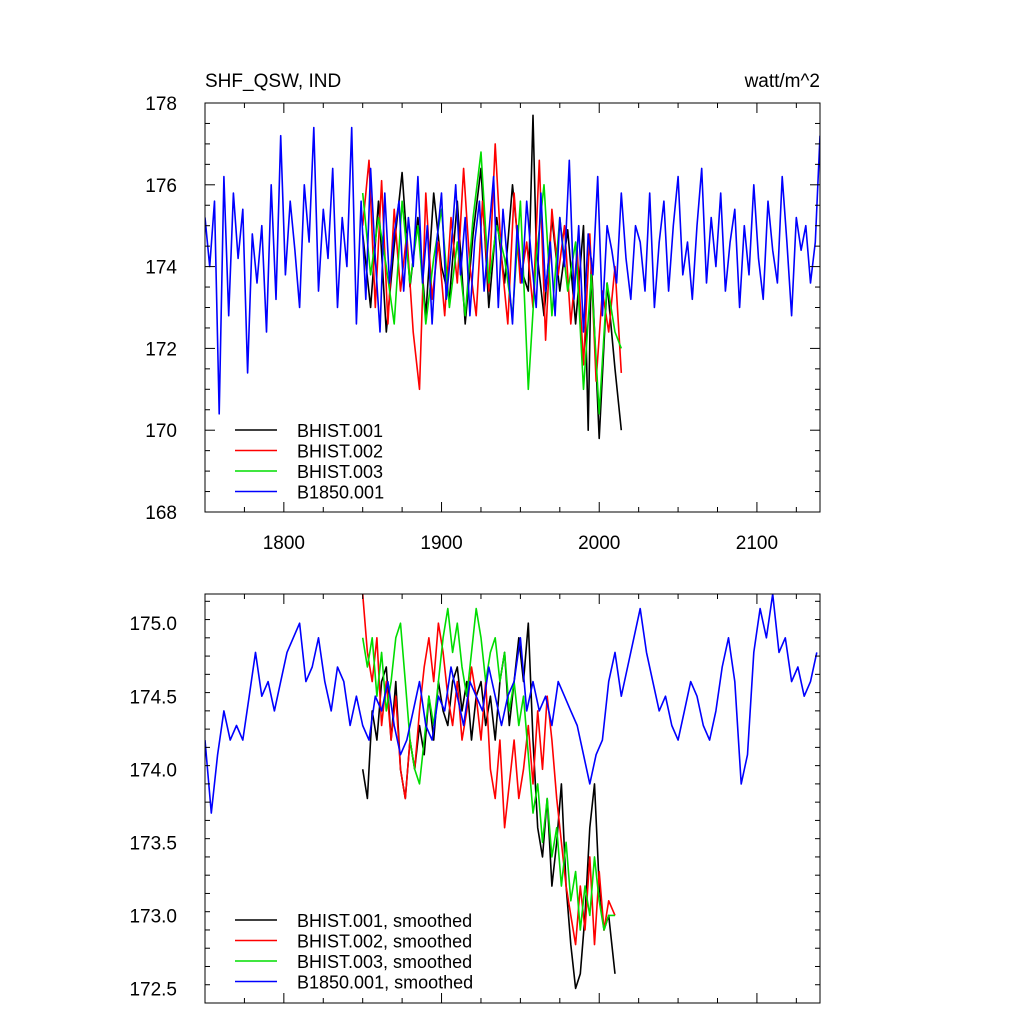 This screenshot has height=1024, width=1024. What do you see at coordinates (153, 843) in the screenshot?
I see `y-tick-label: 173.5` at bounding box center [153, 843].